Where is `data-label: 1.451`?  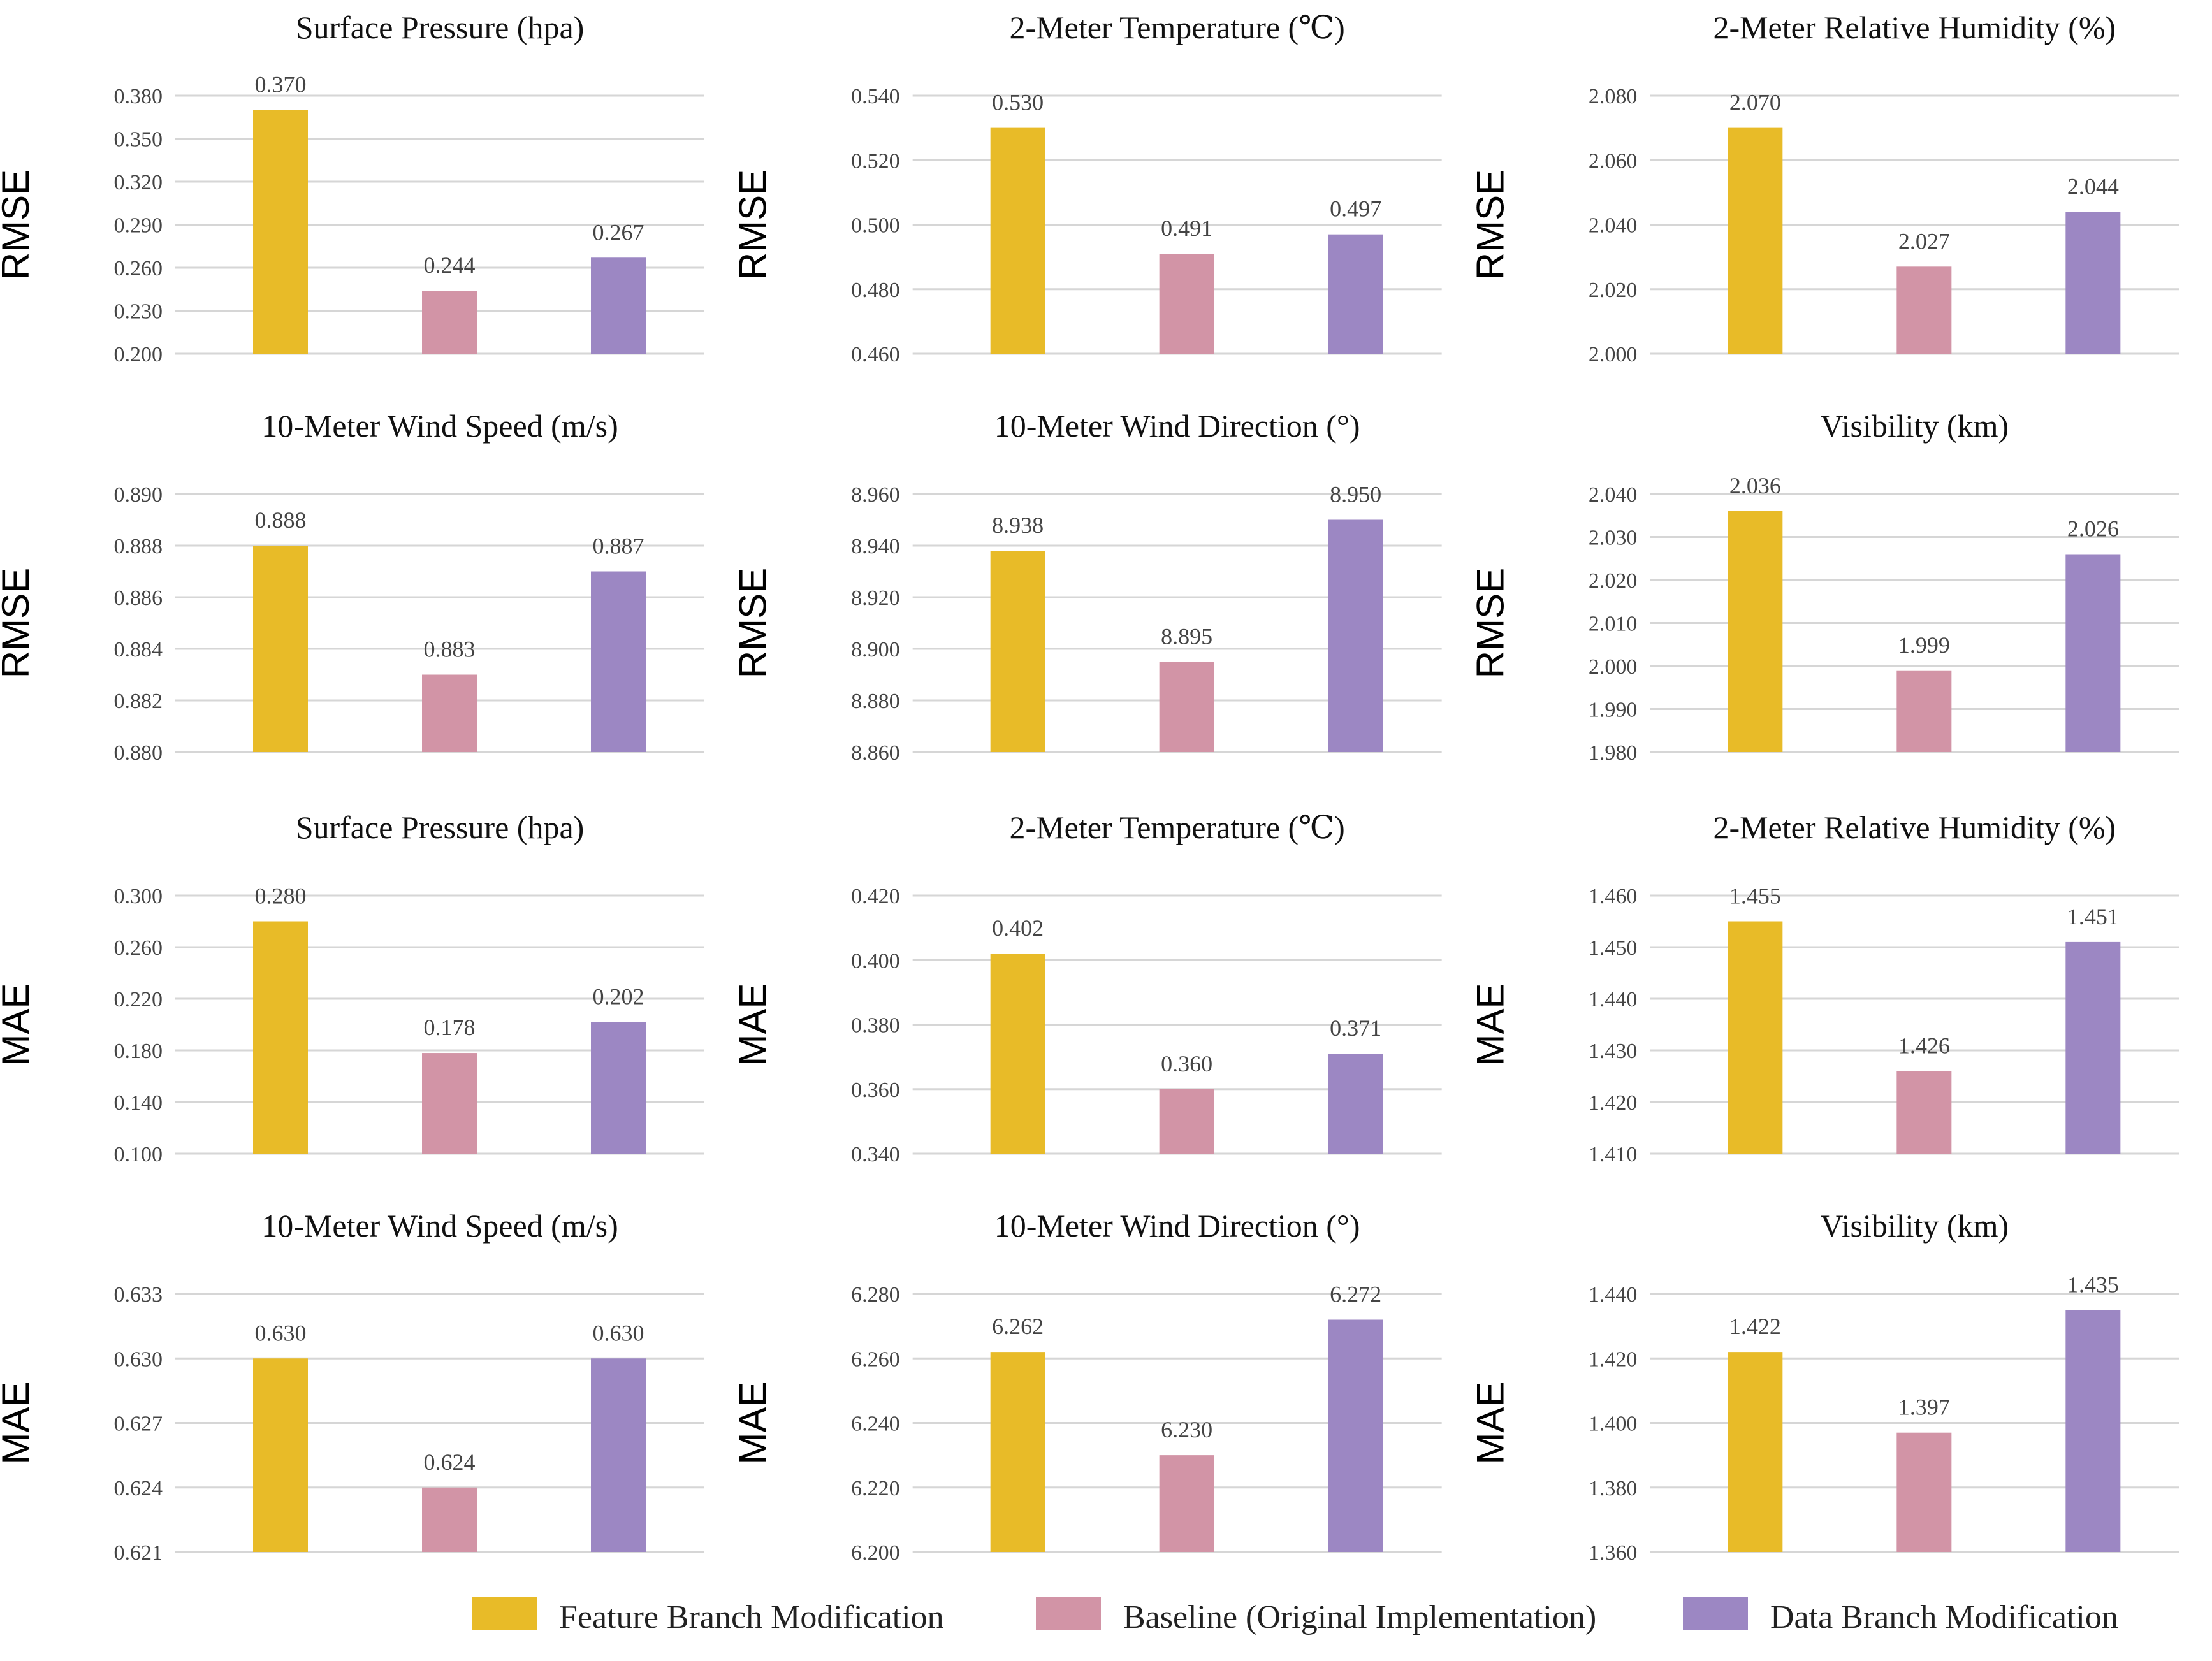 data-label: 1.451 is located at coordinates (2093, 916).